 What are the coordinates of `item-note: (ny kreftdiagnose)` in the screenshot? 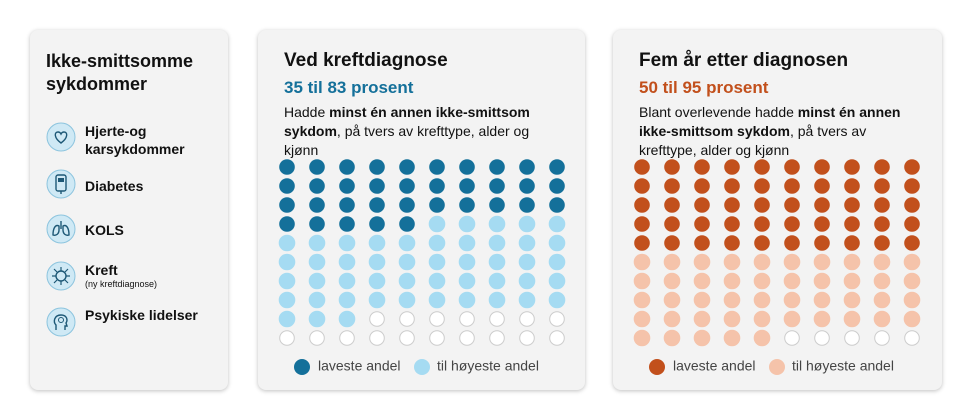 It's located at (121, 284).